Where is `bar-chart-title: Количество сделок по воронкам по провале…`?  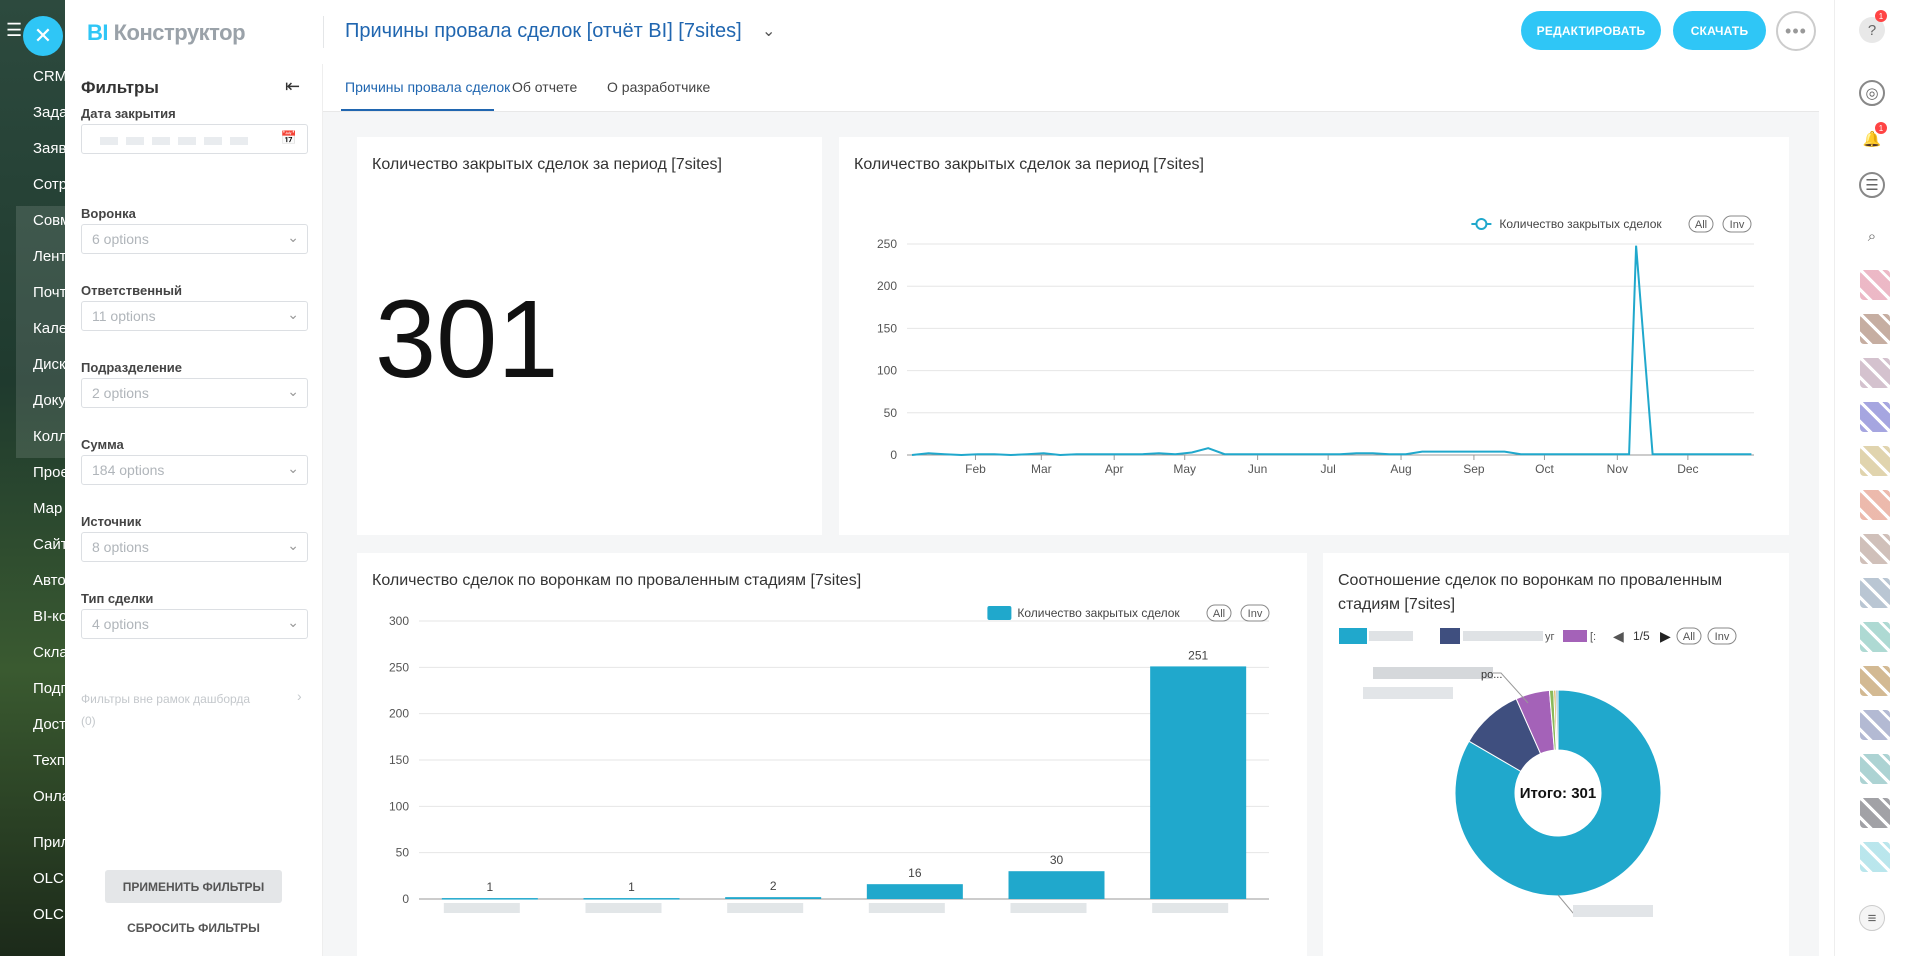 bar-chart-title: Количество сделок по воронкам по провале… is located at coordinates (617, 580).